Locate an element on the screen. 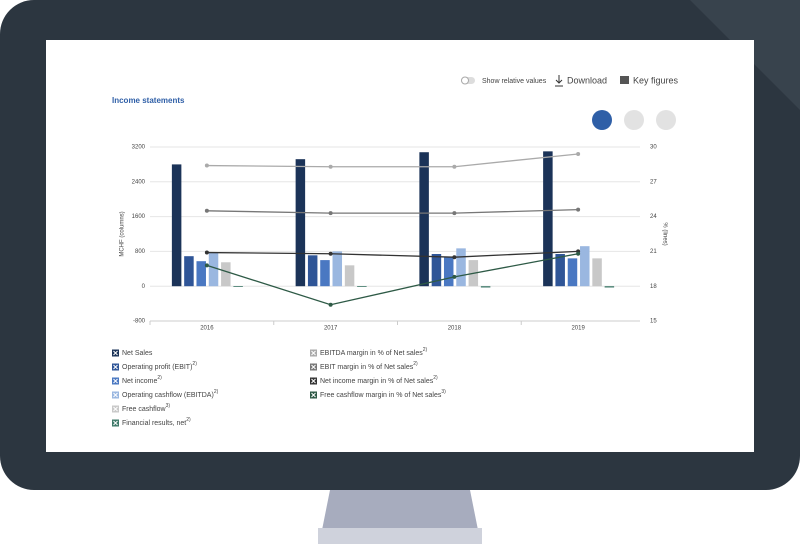 This screenshot has height=549, width=800. chart-view-button is located at coordinates (602, 120).